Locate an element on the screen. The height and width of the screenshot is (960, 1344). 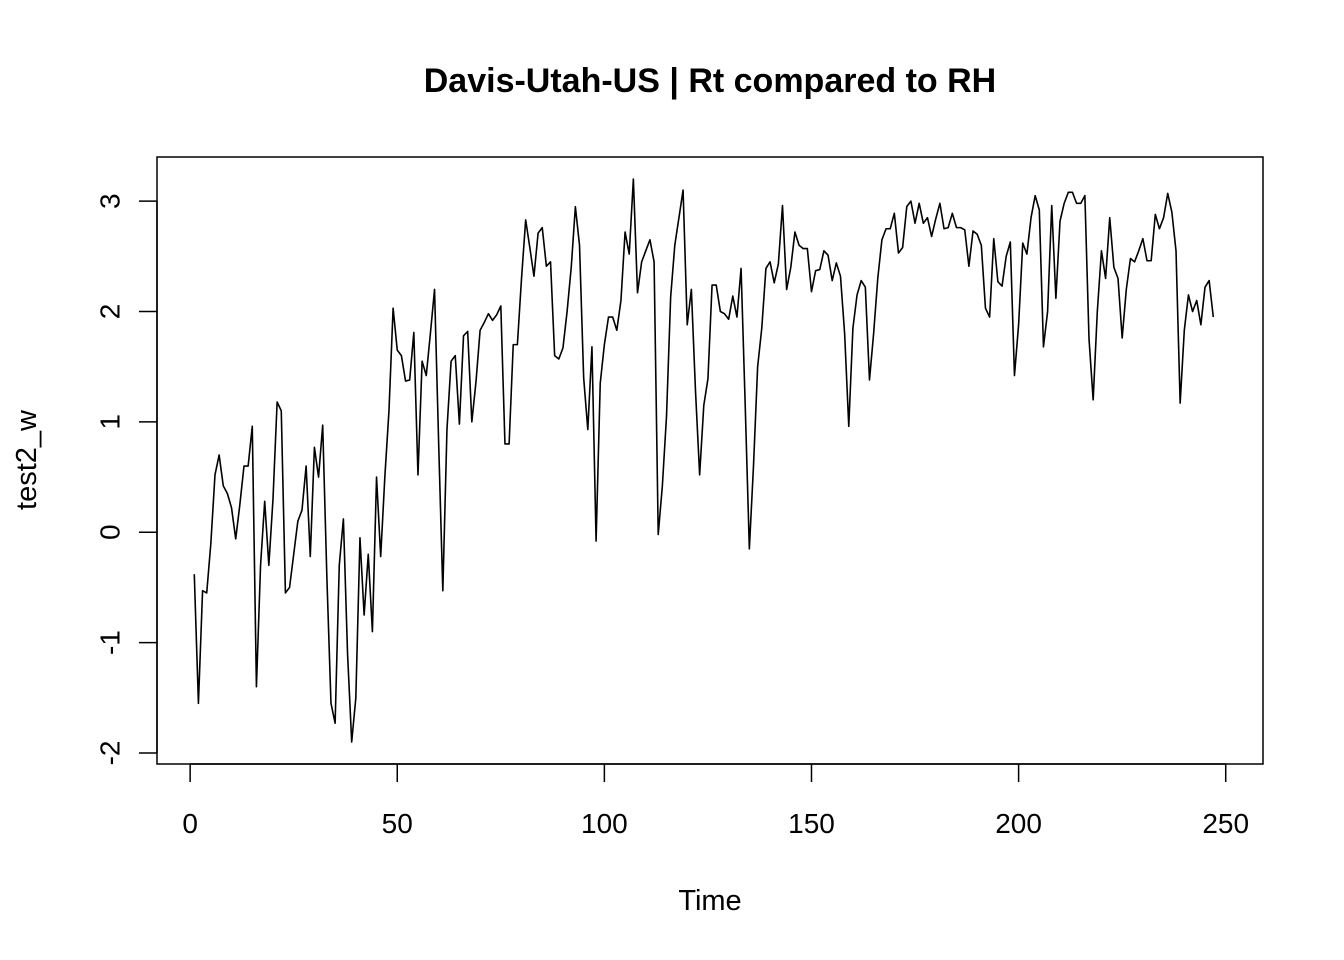
chart-title: Davis-Utah-US | Rt compared to RH is located at coordinates (710, 81).